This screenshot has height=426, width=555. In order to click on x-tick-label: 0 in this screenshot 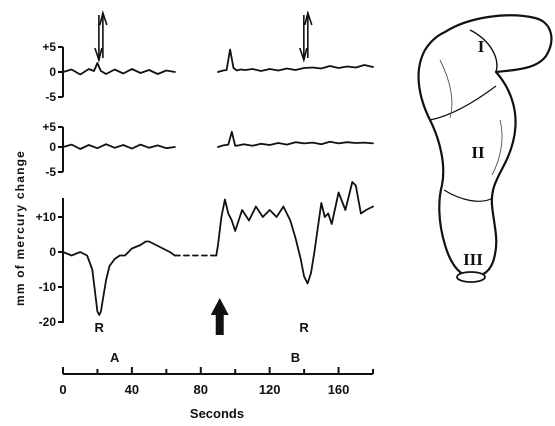, I will do `click(62, 389)`.